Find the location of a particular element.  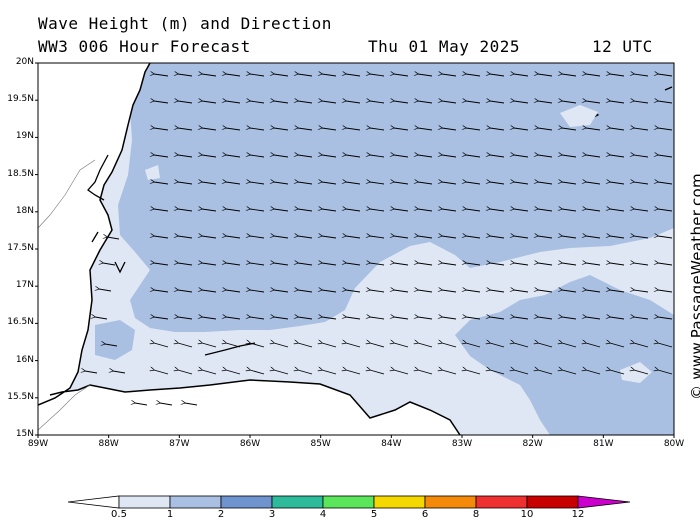

lon-tick-label: 81W is located at coordinates (603, 444).